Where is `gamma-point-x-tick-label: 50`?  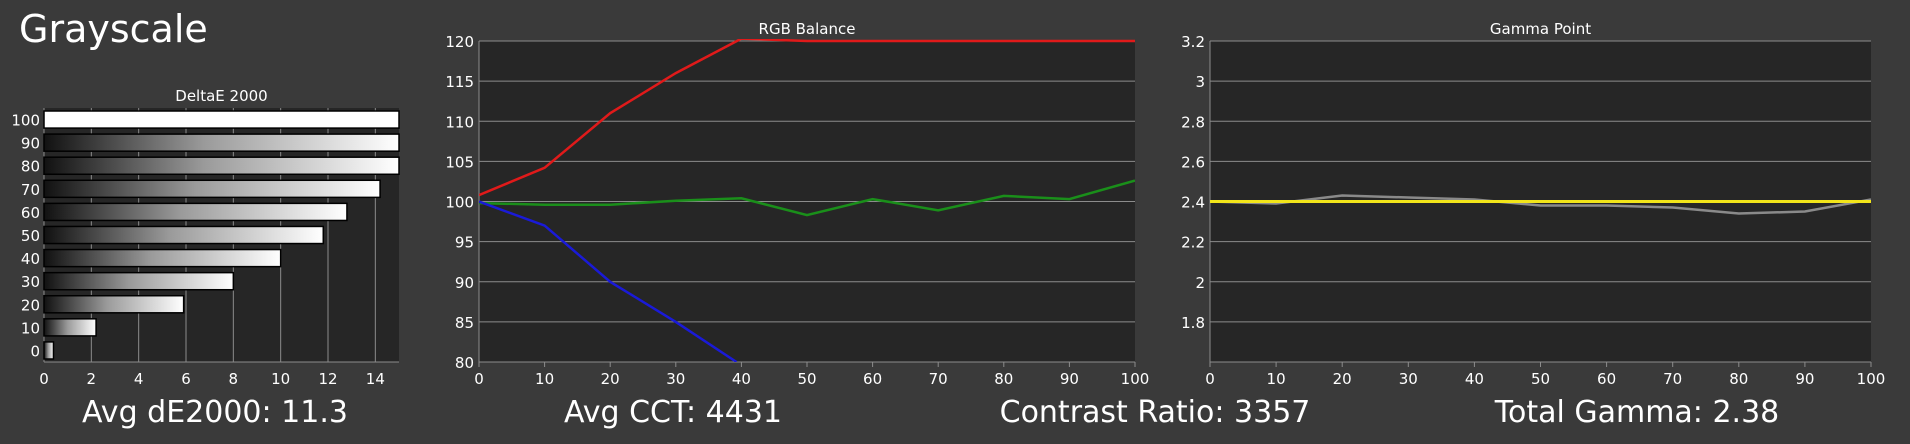
gamma-point-x-tick-label: 50 is located at coordinates (1540, 379).